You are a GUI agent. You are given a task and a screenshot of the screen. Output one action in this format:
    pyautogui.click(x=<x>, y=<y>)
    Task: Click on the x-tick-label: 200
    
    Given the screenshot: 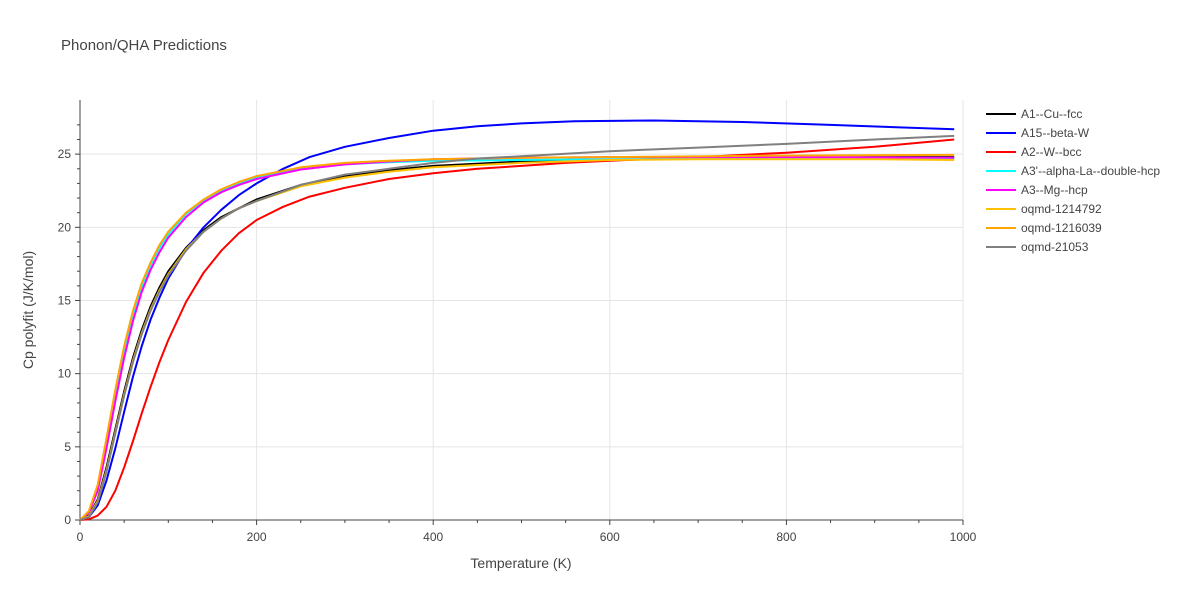 What is the action you would take?
    pyautogui.click(x=257, y=537)
    